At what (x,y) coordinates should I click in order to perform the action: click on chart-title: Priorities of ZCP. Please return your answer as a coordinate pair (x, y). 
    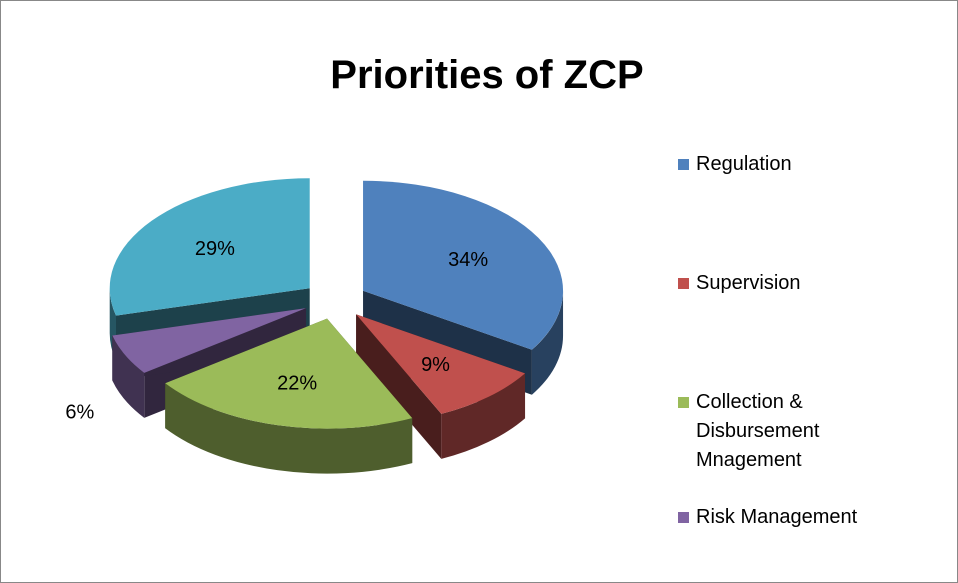
    Looking at the image, I should click on (486, 75).